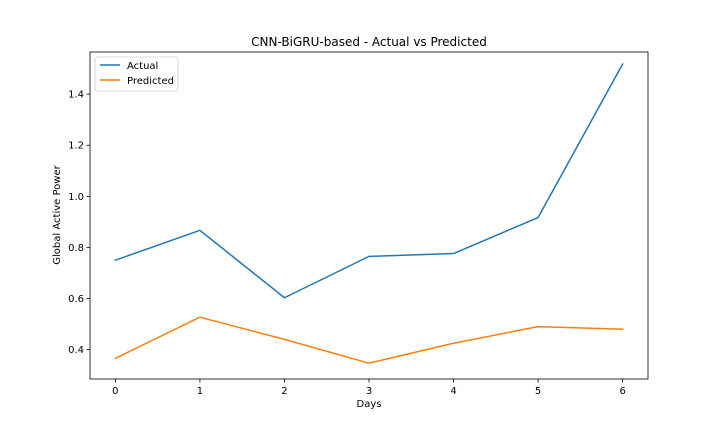 Image resolution: width=720 pixels, height=432 pixels. Describe the element at coordinates (200, 391) in the screenshot. I see `x-tick-label: 1` at that location.